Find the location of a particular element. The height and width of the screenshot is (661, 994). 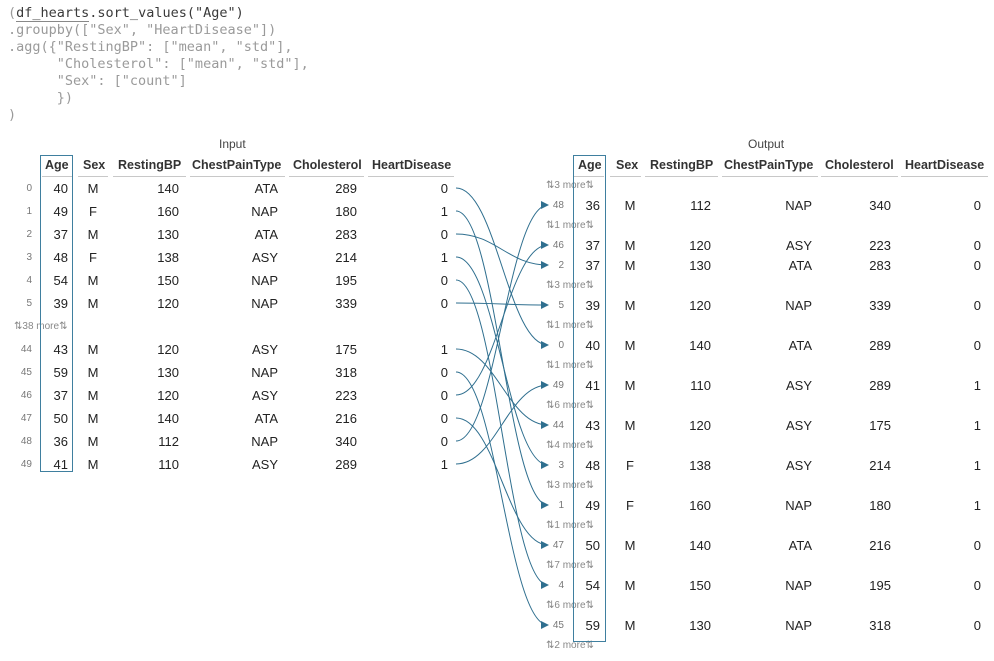

restingbp-cell: 130 is located at coordinates (700, 625).